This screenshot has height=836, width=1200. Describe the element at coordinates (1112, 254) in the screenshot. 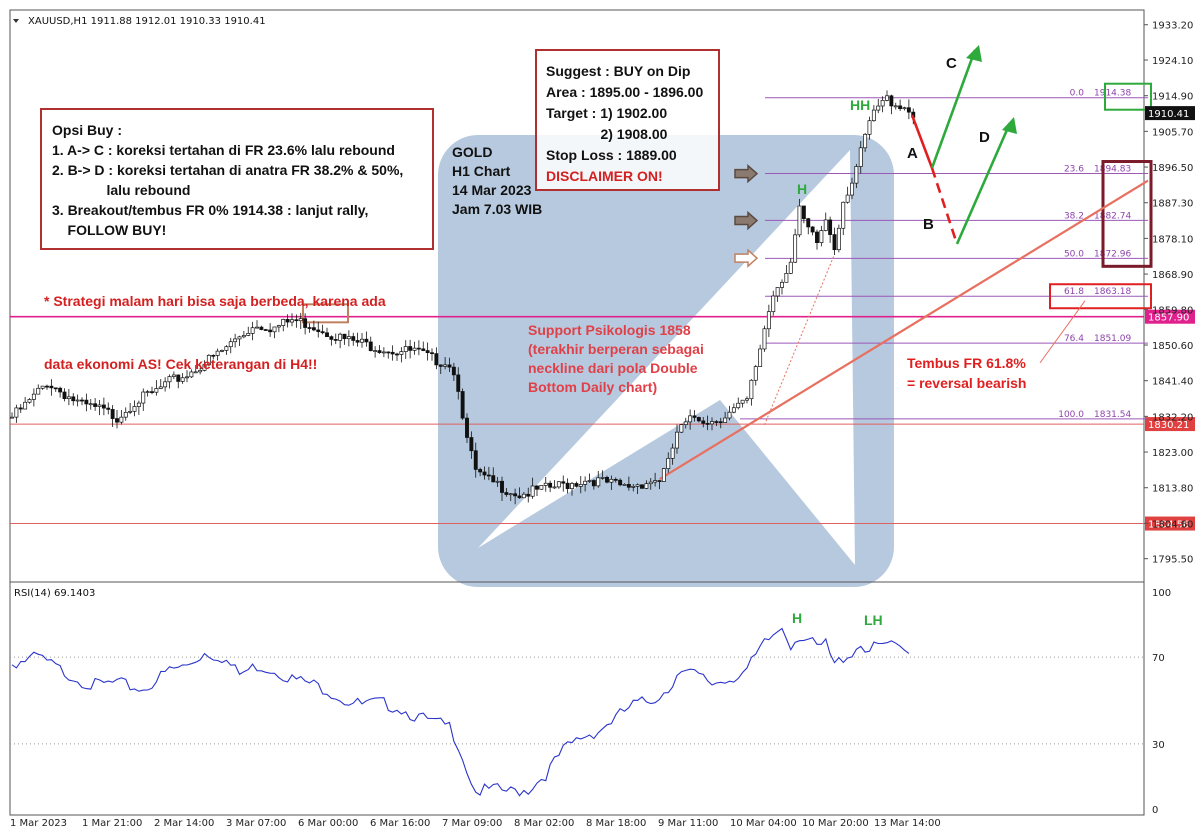

I see `fib-price-label: 1872.96` at that location.